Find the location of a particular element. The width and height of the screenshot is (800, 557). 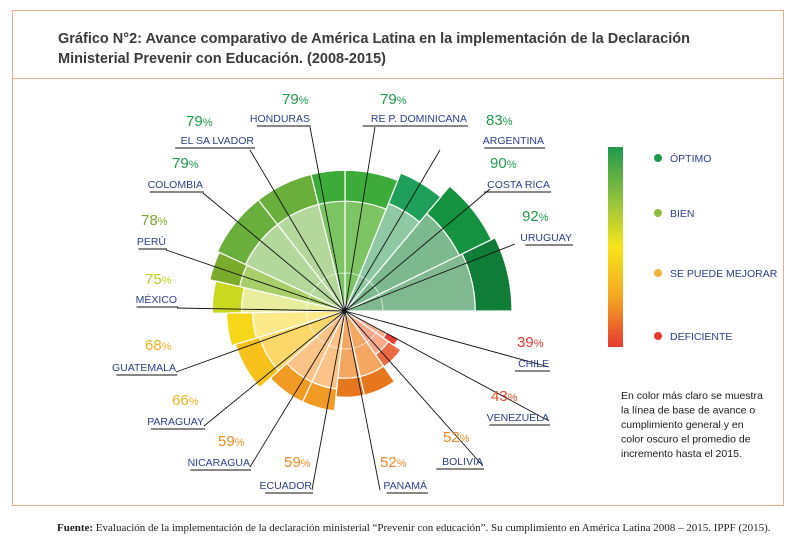

category-label-8: MÉXICO is located at coordinates (156, 299).